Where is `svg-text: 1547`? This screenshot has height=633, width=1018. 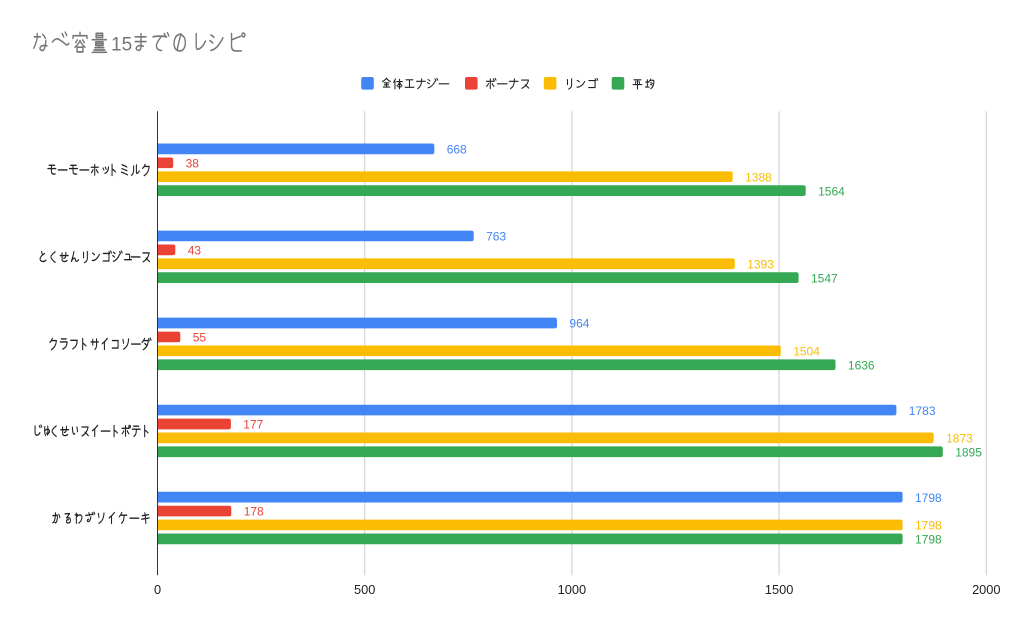 svg-text: 1547 is located at coordinates (824, 278).